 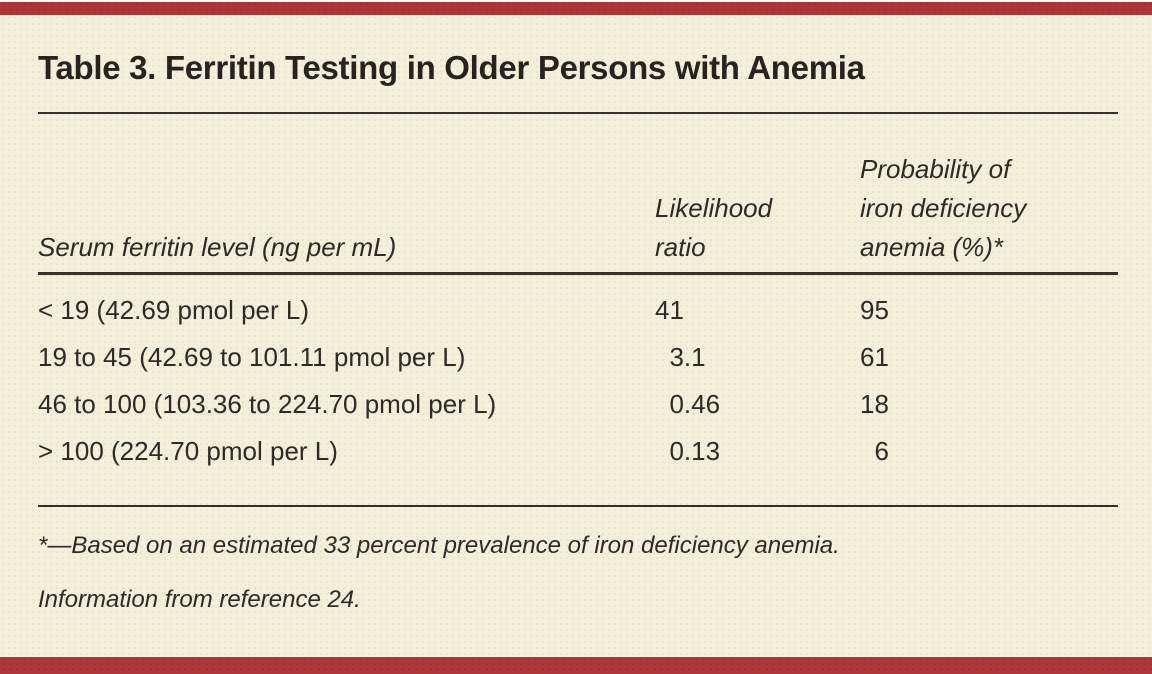 I want to click on ferritin-level-cell: > 100 (224.70 pmol per L), so click(x=188, y=451).